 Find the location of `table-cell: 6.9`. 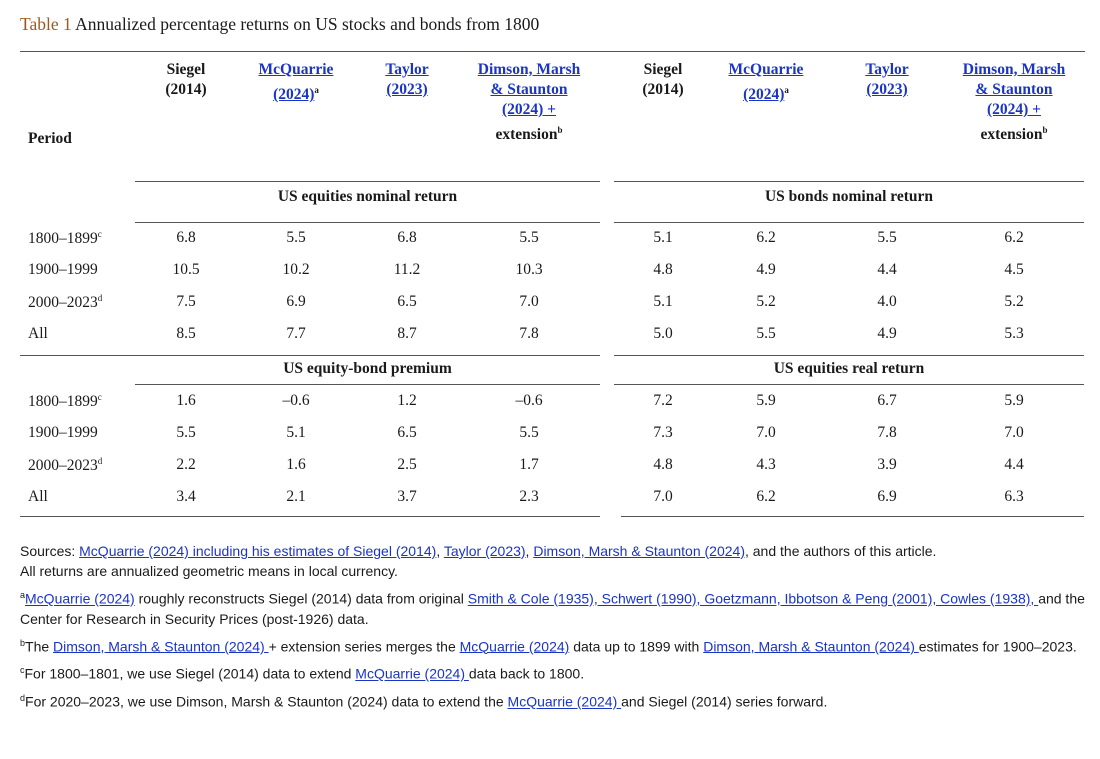

table-cell: 6.9 is located at coordinates (296, 301).